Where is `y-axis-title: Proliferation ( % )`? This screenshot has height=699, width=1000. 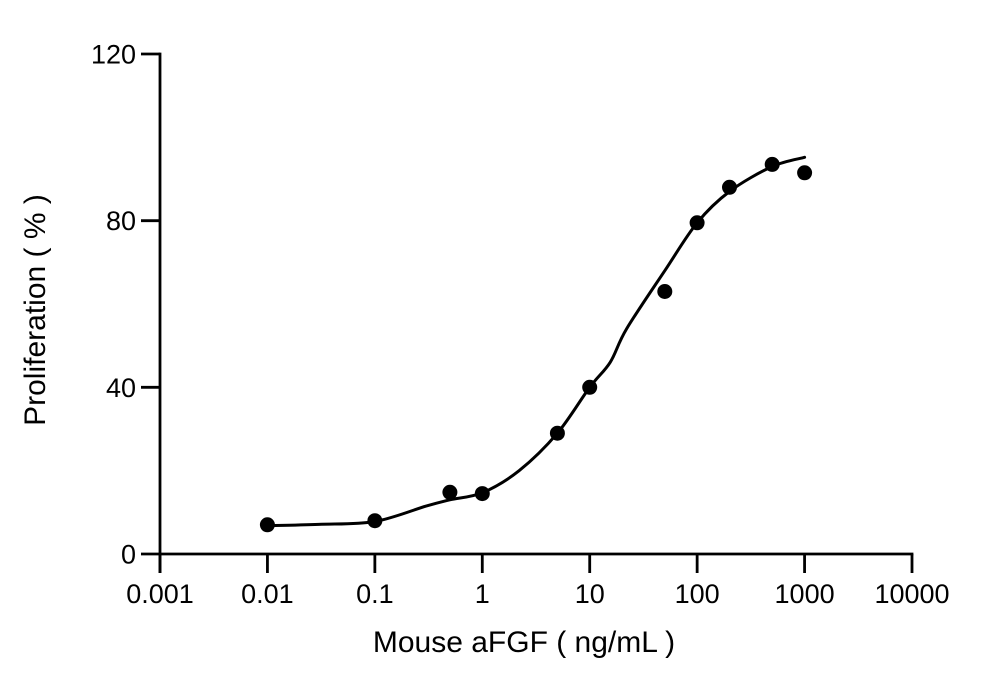
y-axis-title: Proliferation ( % ) is located at coordinates (35, 310).